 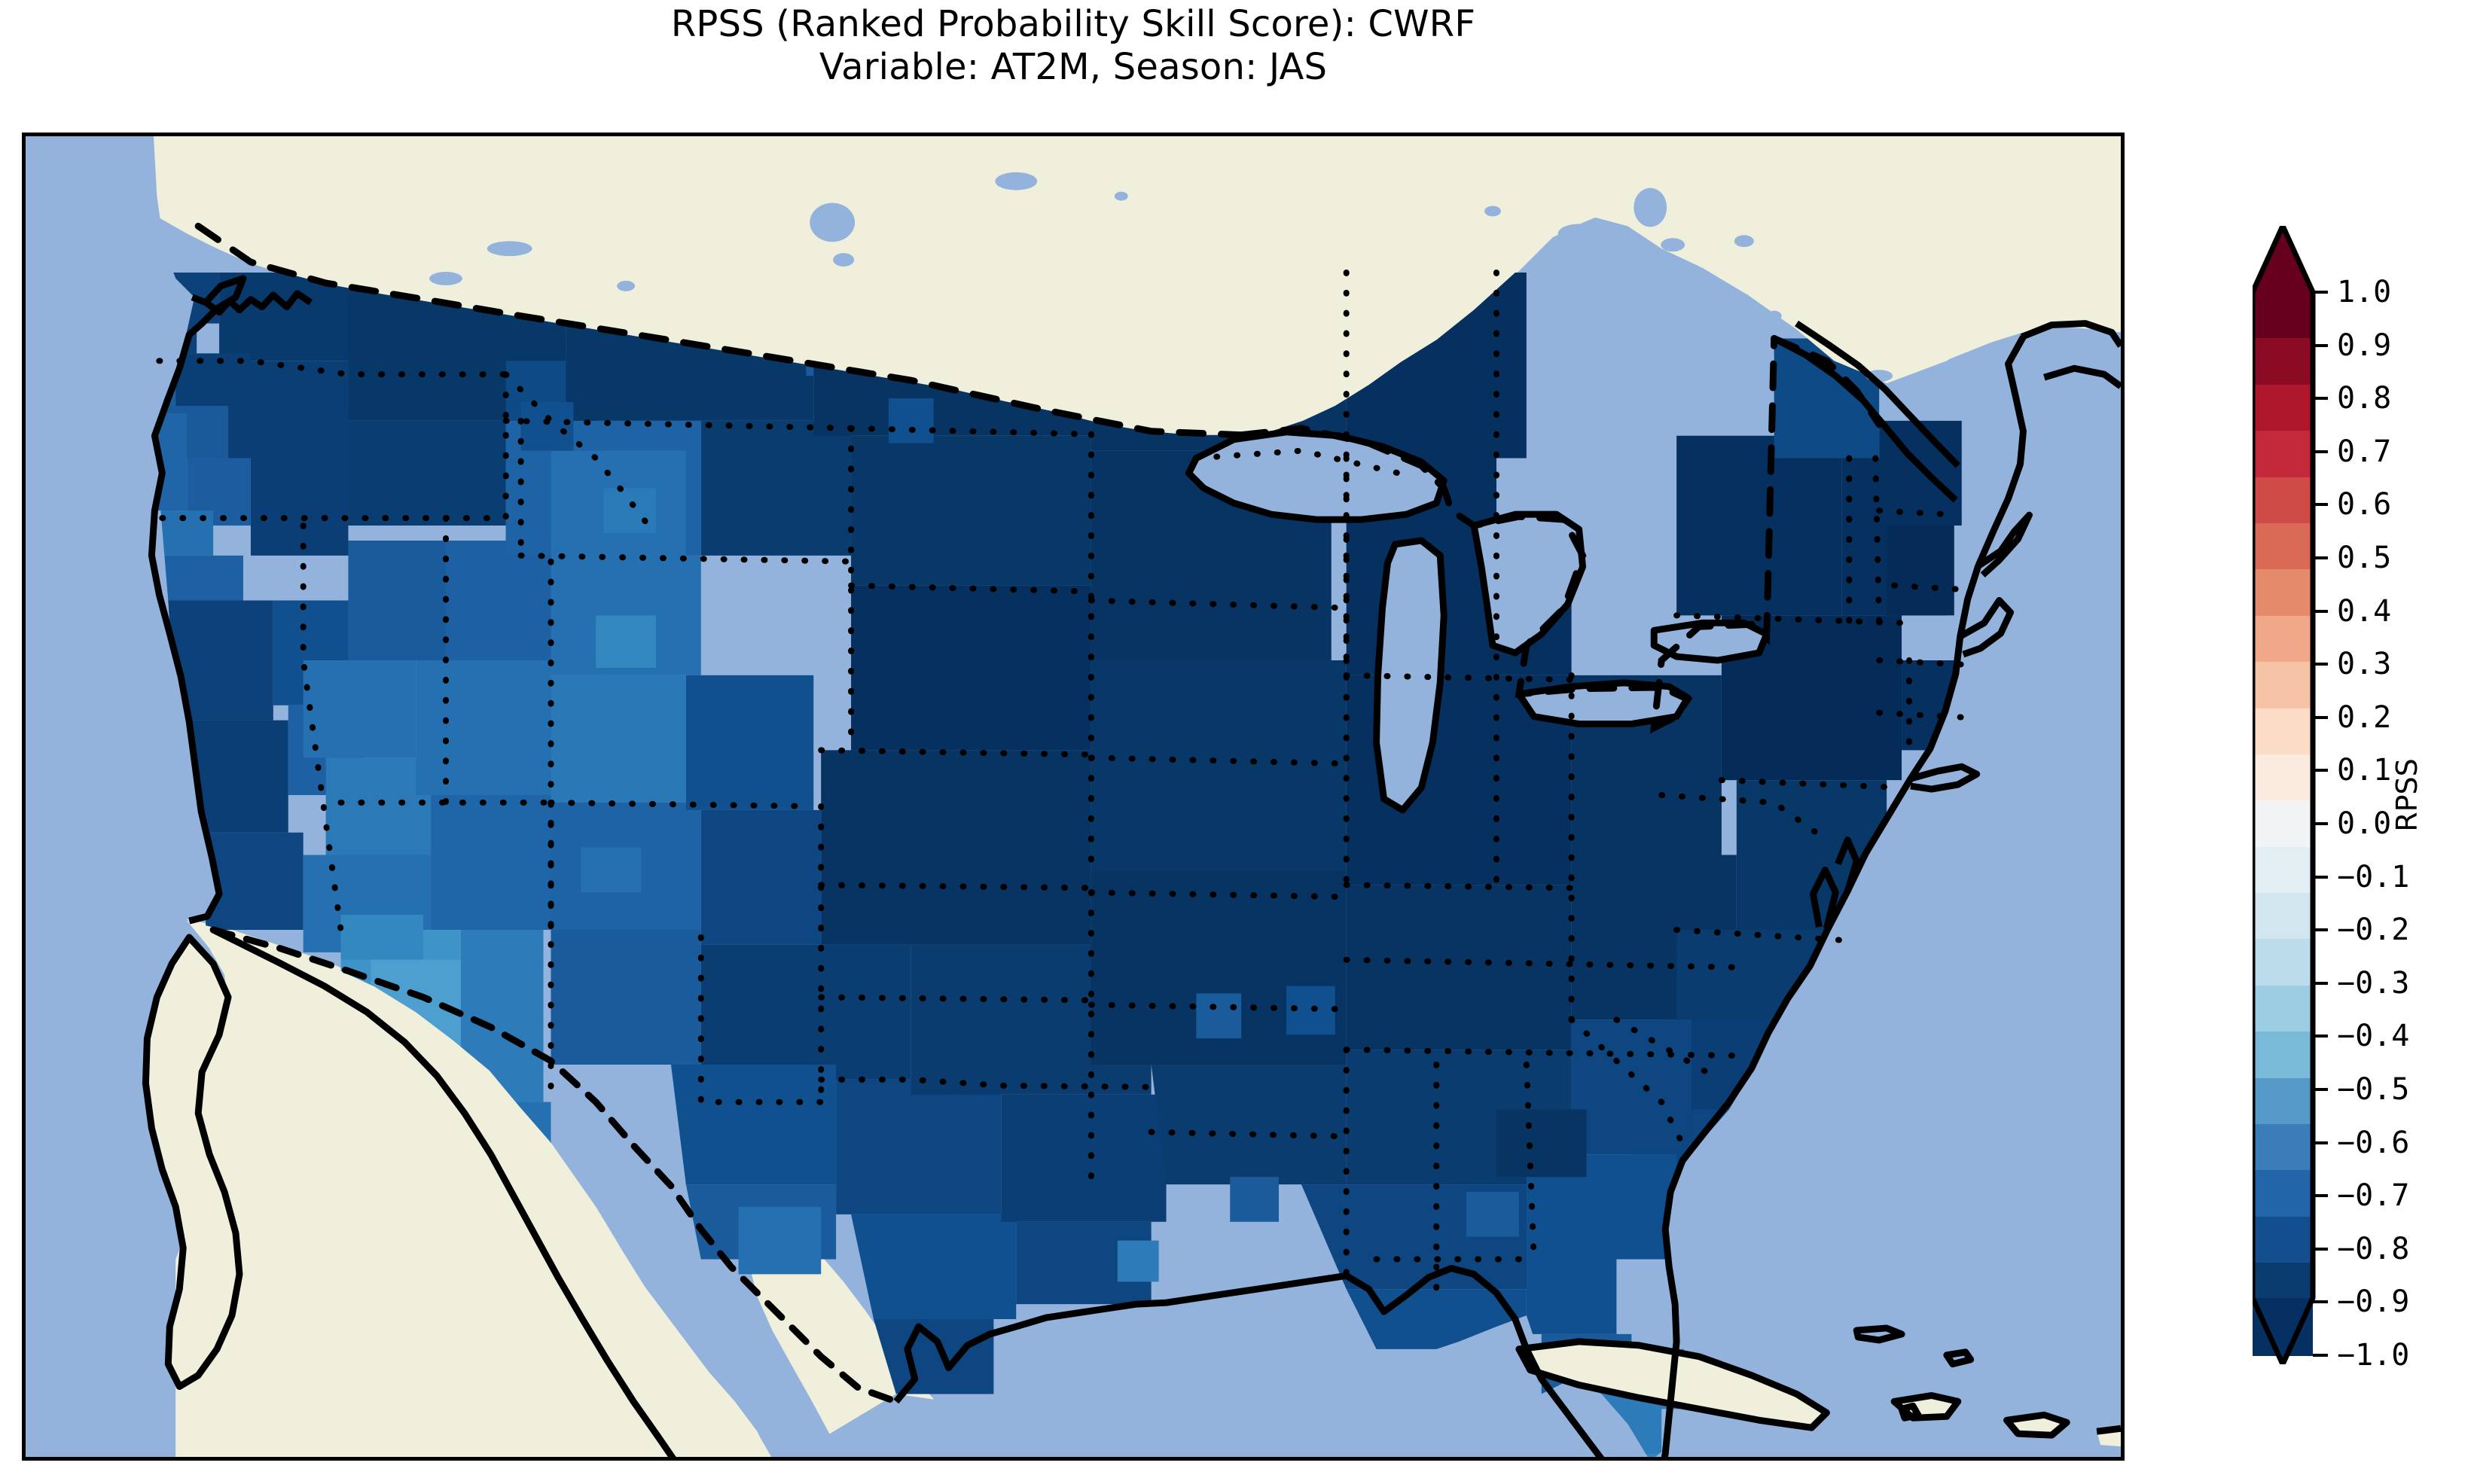 What do you see at coordinates (2364, 664) in the screenshot?
I see `colorbar-tick-label: 0.3` at bounding box center [2364, 664].